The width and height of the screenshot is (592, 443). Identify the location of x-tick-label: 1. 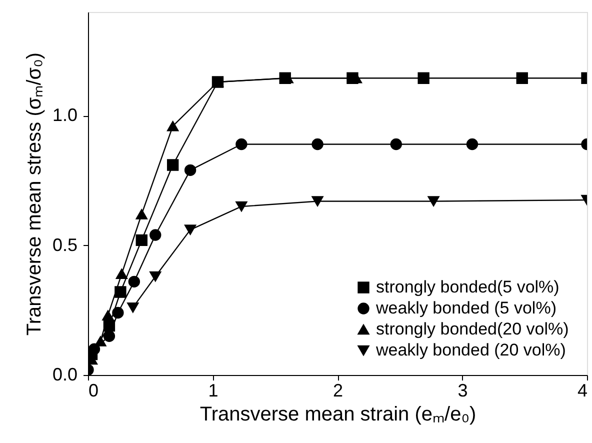
(213, 390).